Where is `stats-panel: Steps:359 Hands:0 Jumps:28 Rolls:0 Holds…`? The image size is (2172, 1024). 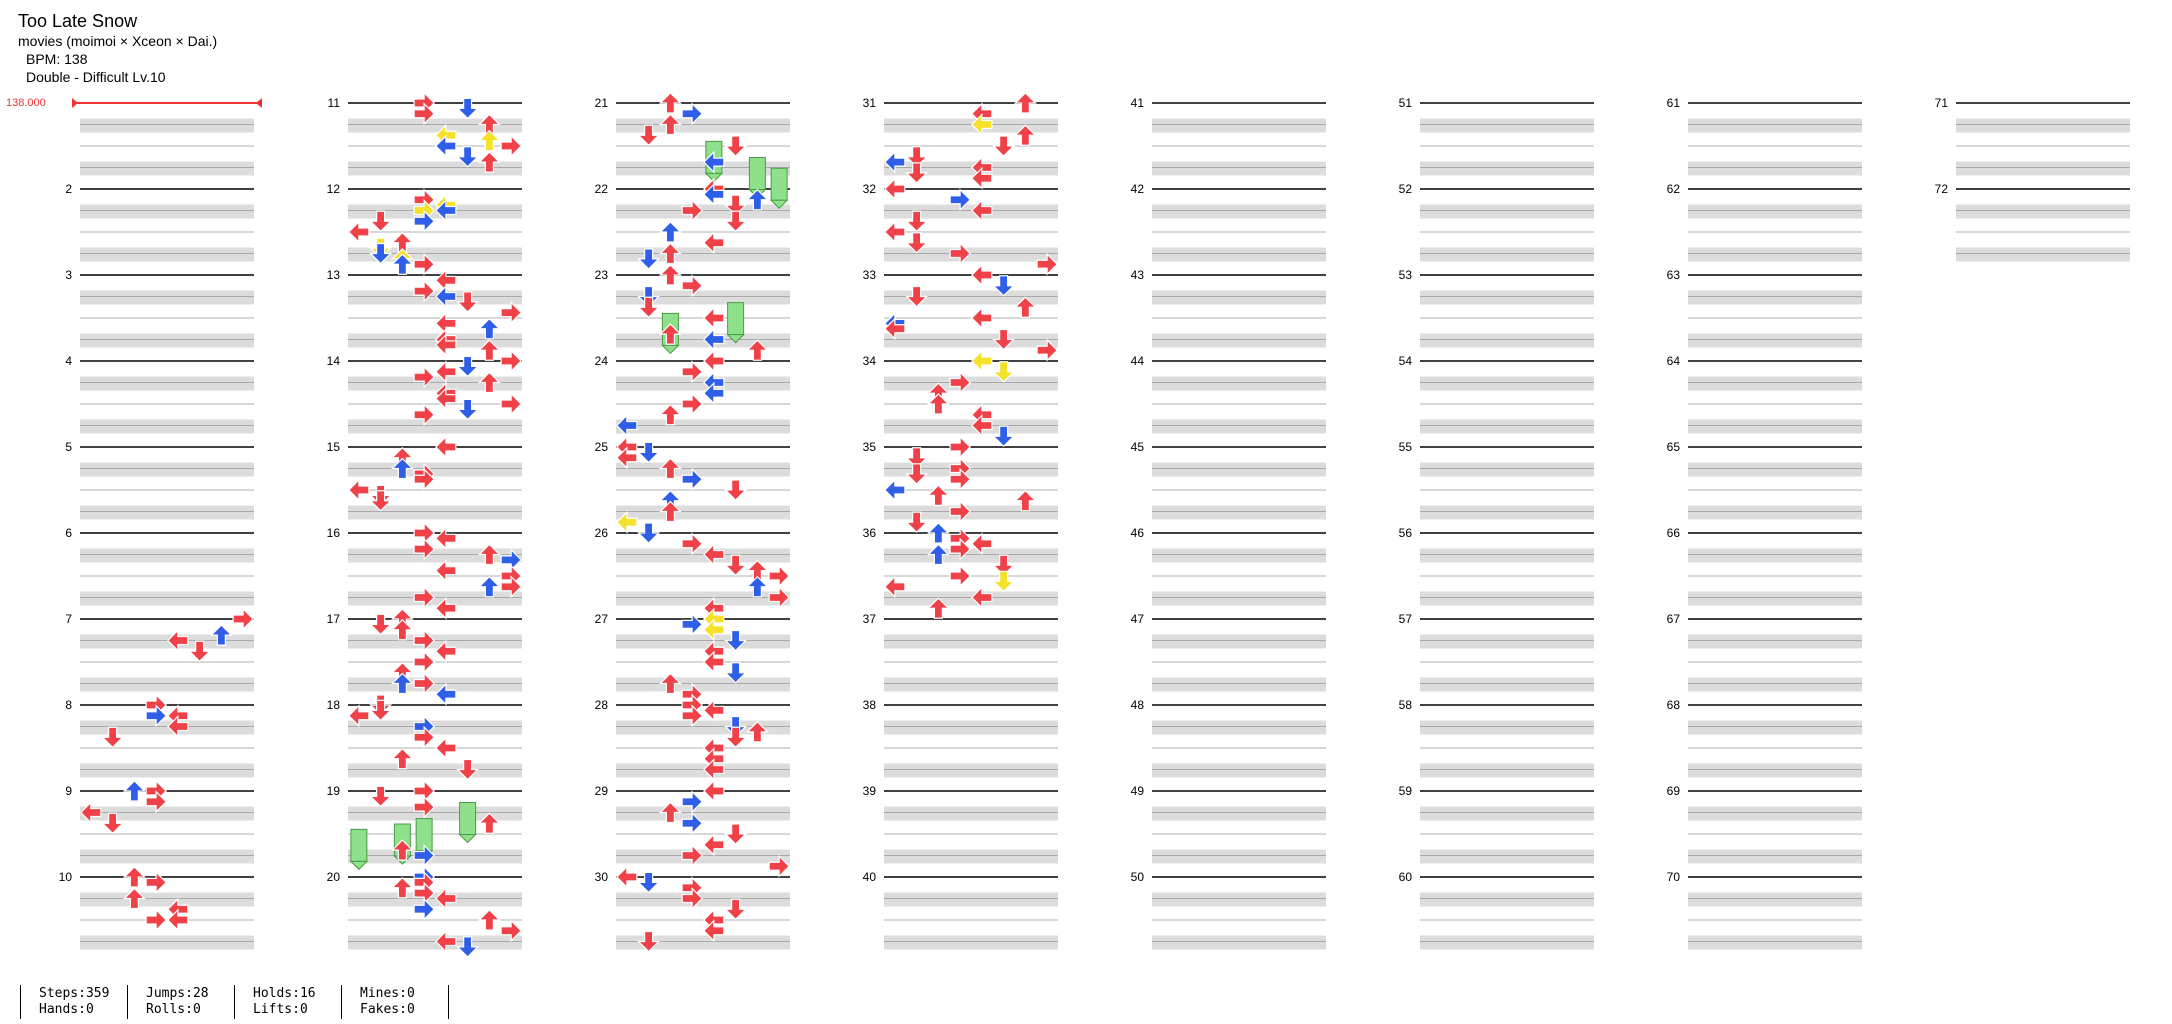
stats-panel: Steps:359 Hands:0 Jumps:28 Rolls:0 Holds… is located at coordinates (235, 1002).